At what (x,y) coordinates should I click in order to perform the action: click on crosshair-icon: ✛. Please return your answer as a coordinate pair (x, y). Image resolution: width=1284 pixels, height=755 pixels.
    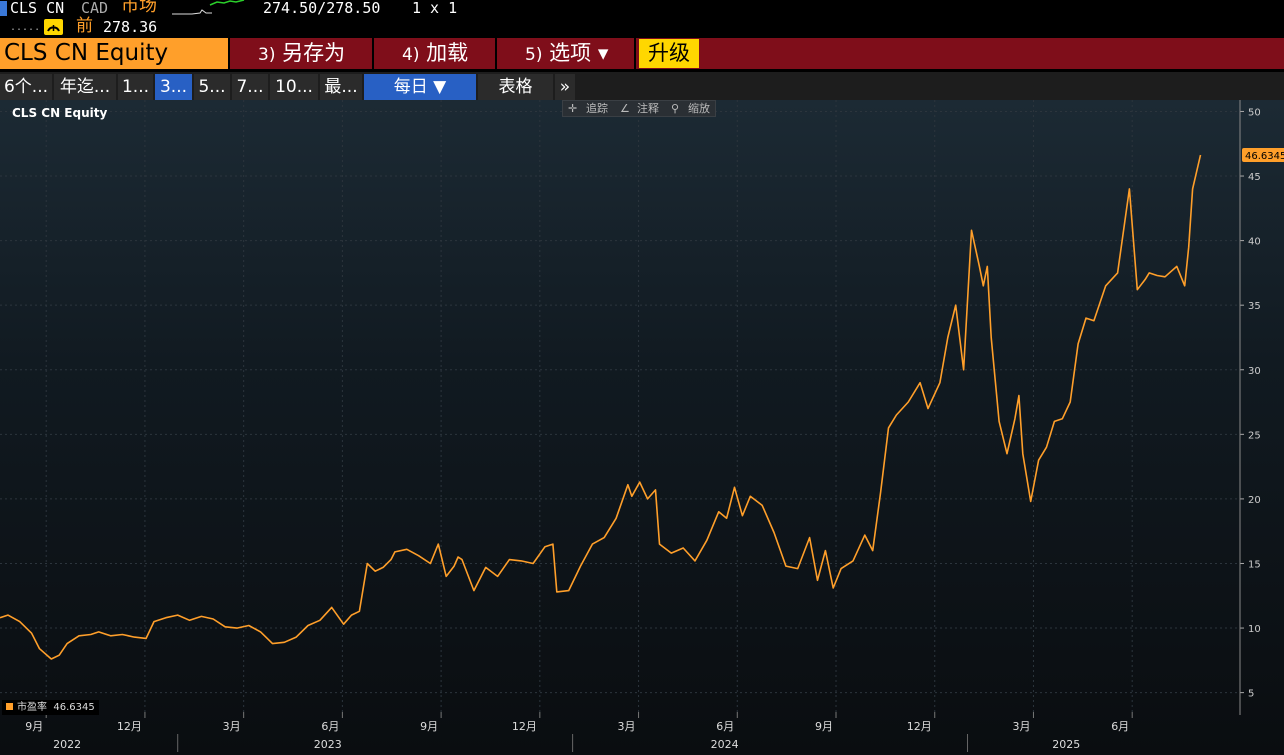
    Looking at the image, I should click on (573, 108).